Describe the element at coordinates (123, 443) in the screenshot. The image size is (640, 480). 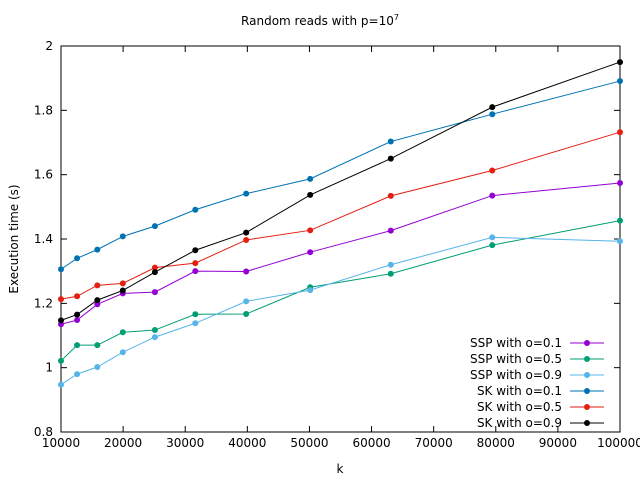
I see `x-tick-label: 20000` at that location.